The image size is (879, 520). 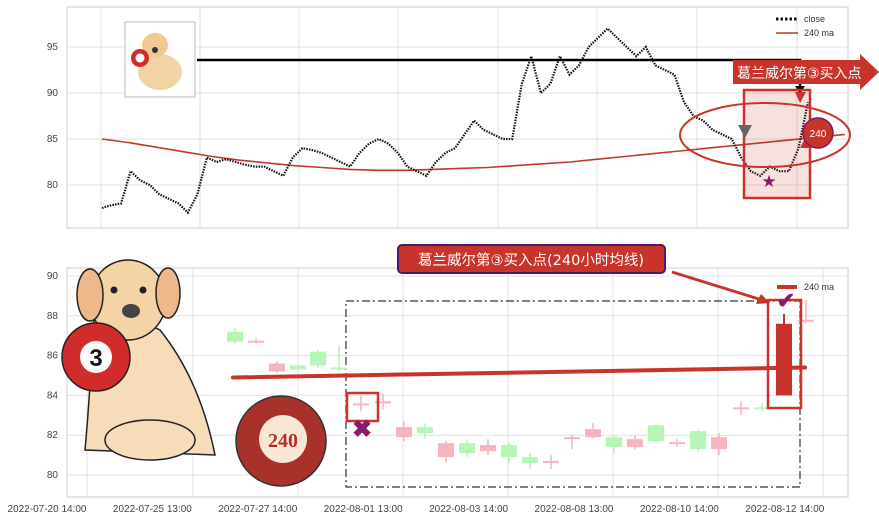 I want to click on x-tick-label: 2022-08-08 13:00, so click(x=574, y=509).